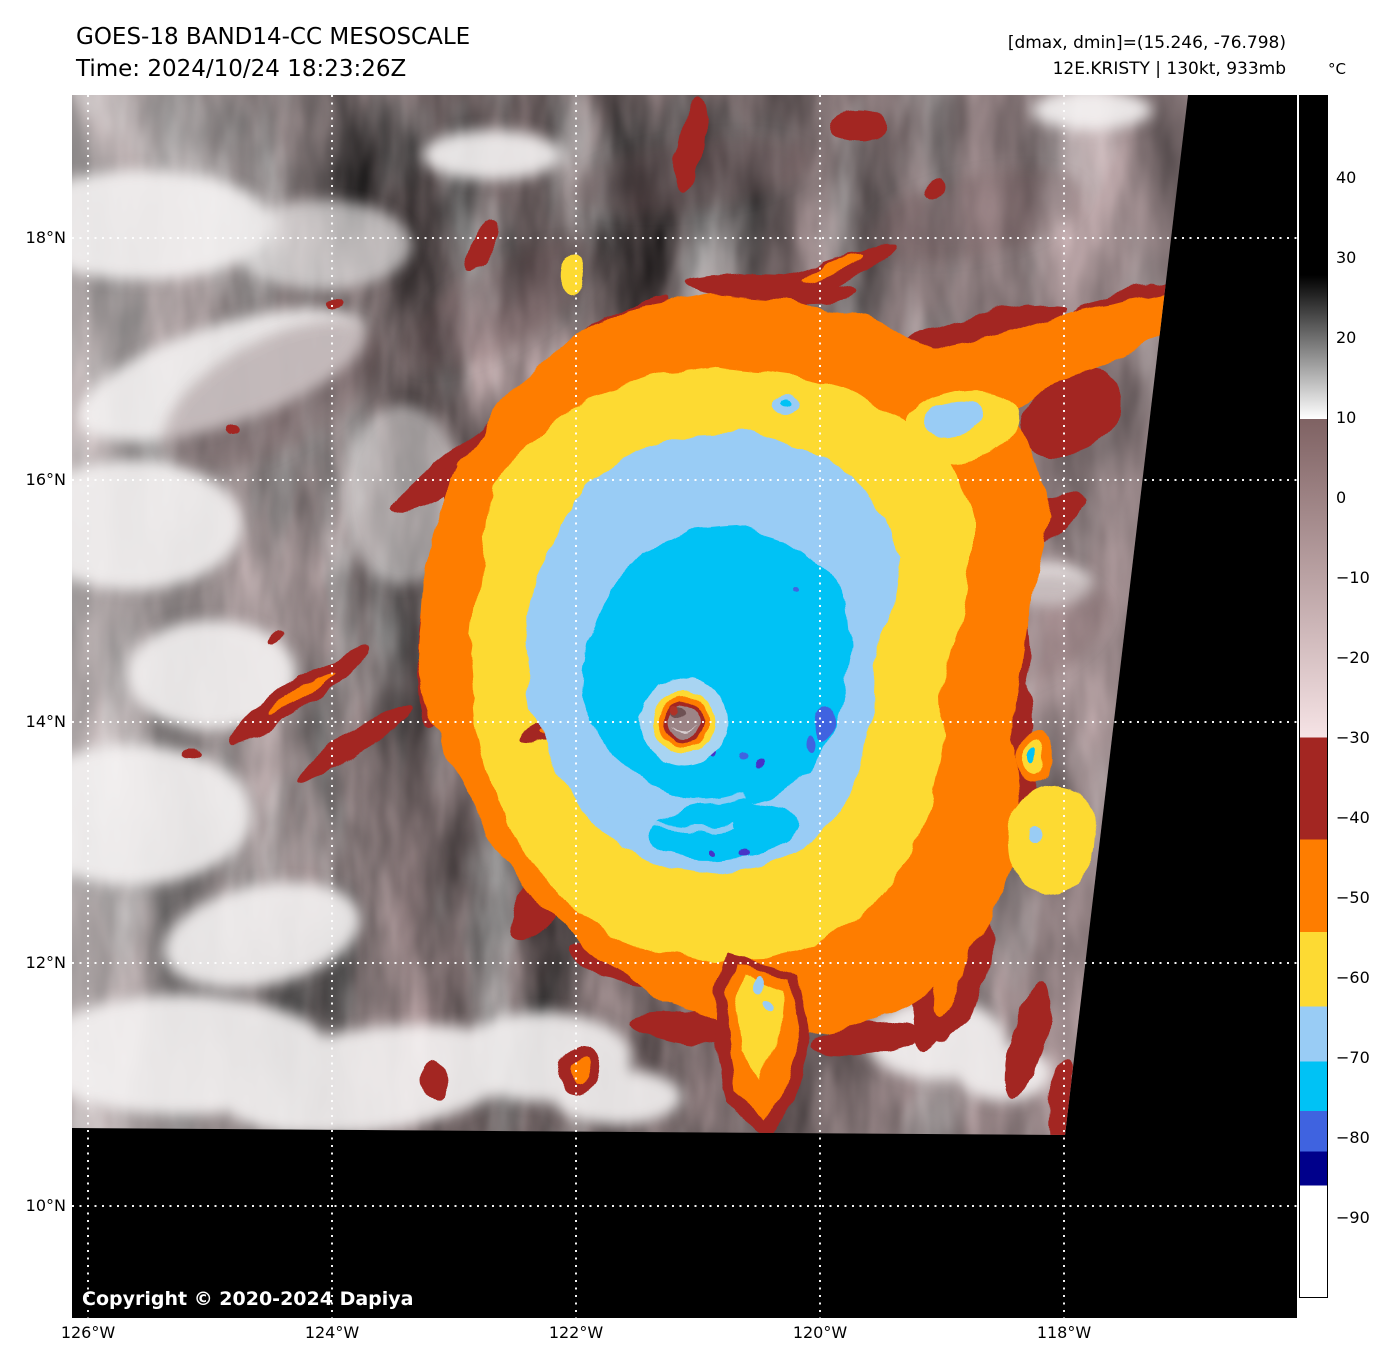 This screenshot has height=1359, width=1390. I want to click on lat-label-18n: 18°N, so click(45, 237).